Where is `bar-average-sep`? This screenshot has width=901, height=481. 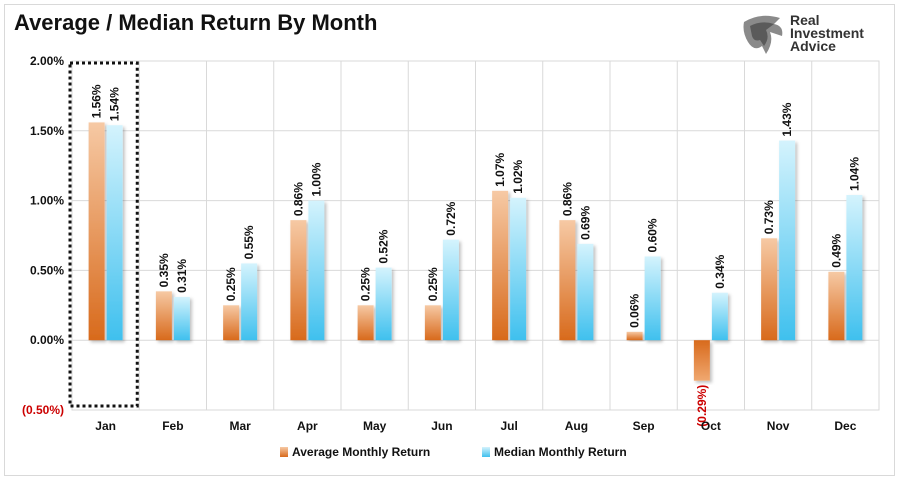 bar-average-sep is located at coordinates (634, 336).